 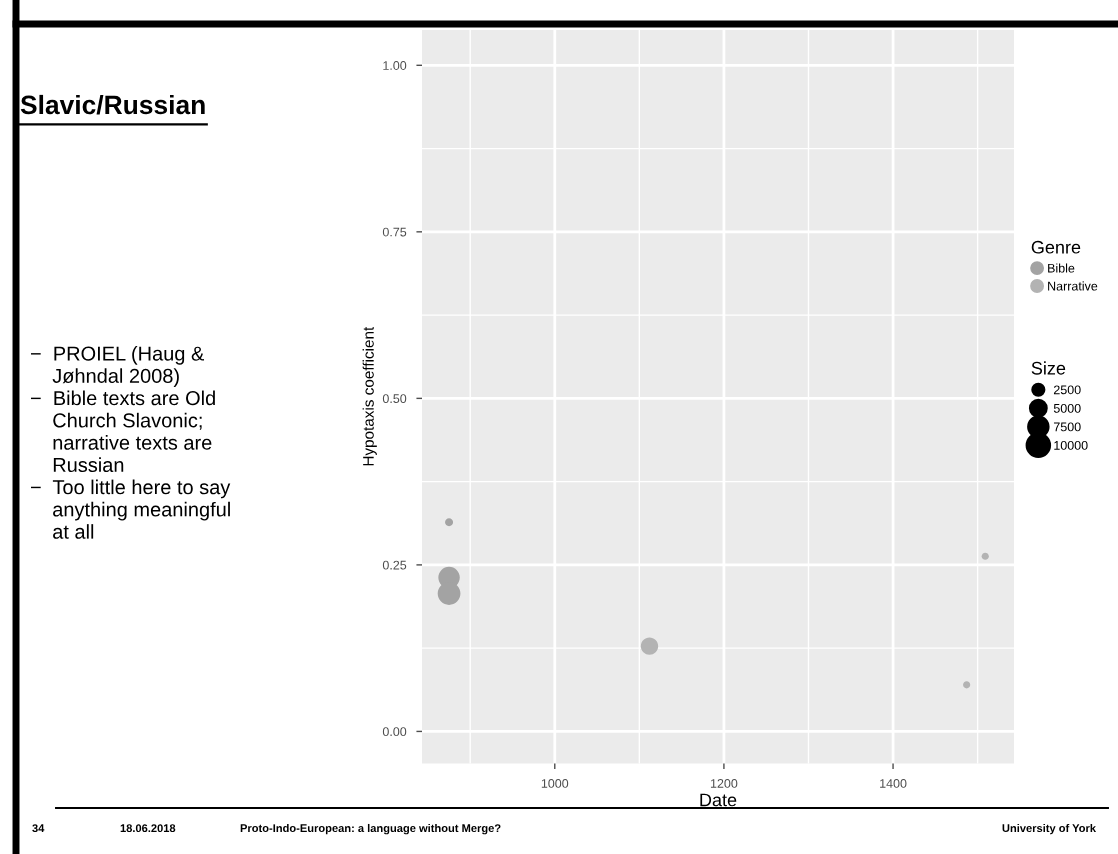 I want to click on text: Size, so click(x=1048, y=368).